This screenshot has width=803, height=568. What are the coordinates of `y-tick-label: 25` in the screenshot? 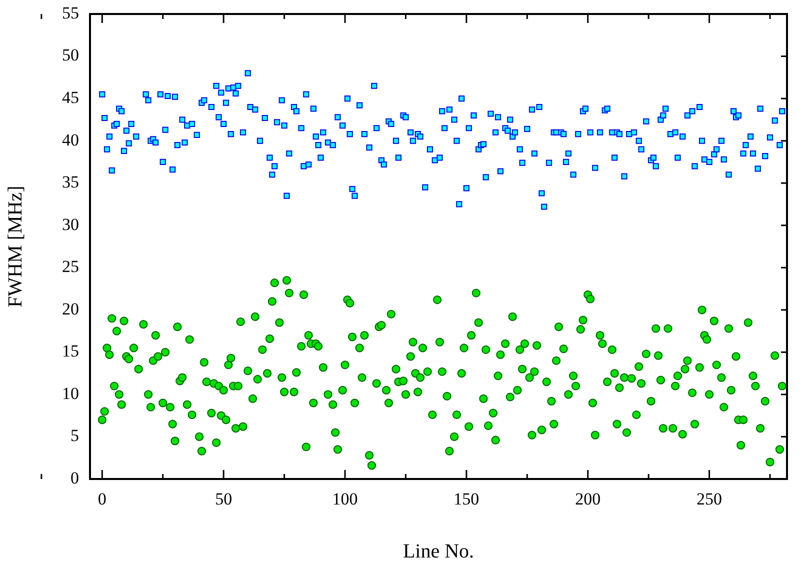 It's located at (70, 266).